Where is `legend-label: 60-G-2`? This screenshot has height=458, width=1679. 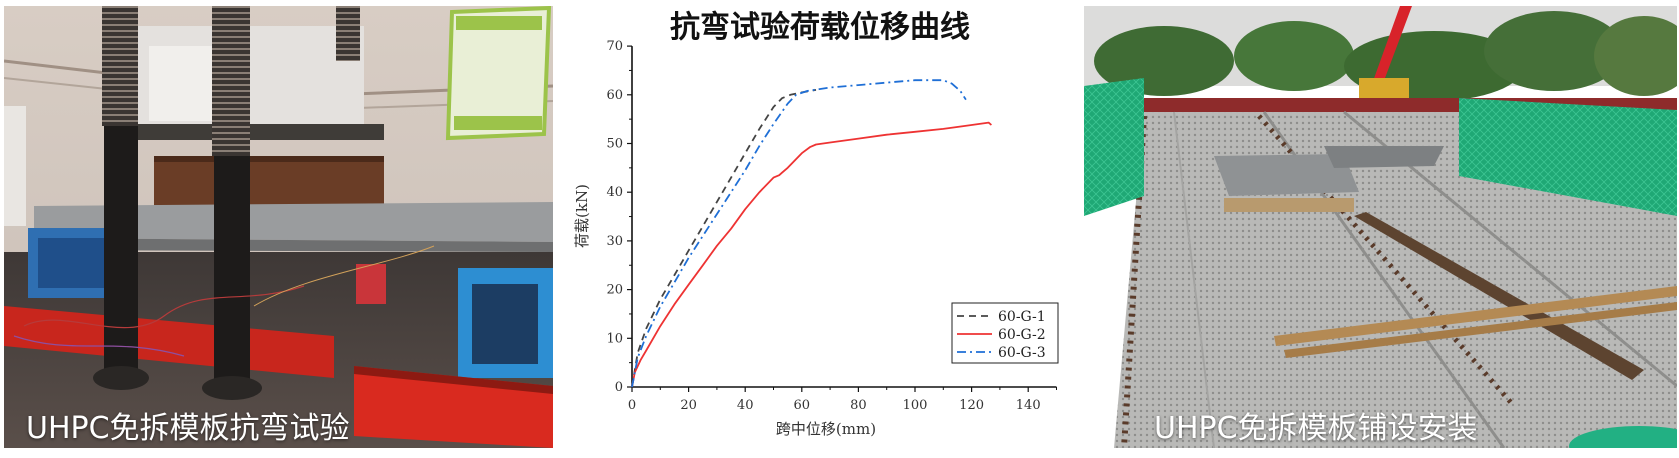 legend-label: 60-G-2 is located at coordinates (1022, 335).